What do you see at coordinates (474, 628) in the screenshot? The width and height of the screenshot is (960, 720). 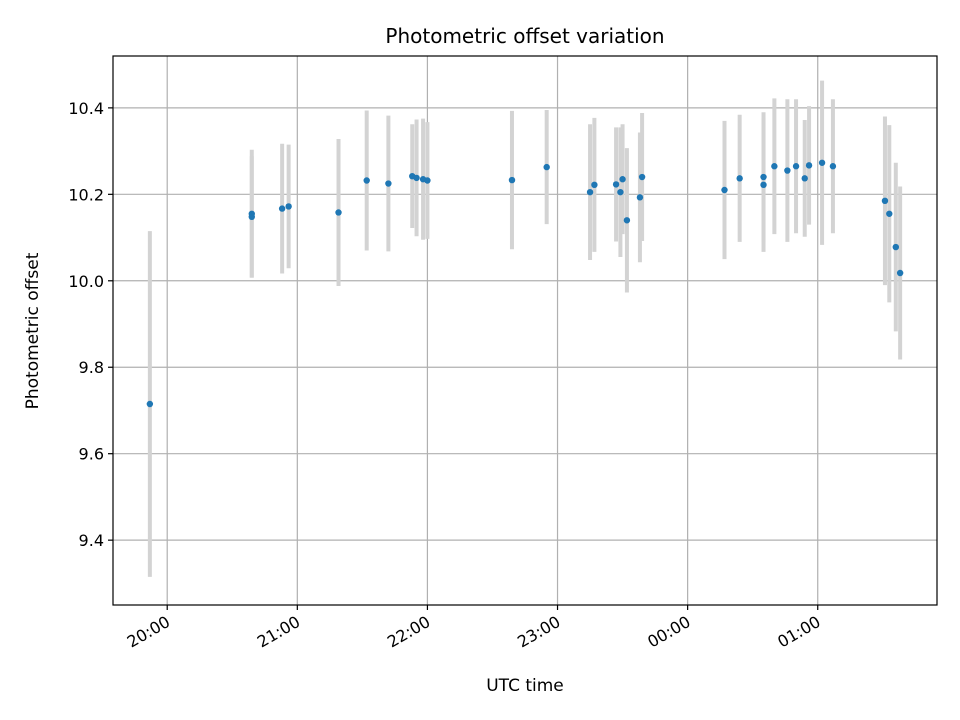 I see `x-axis-ticks: 20:00 21:00 22:00 23:00 00:00 01:00` at bounding box center [474, 628].